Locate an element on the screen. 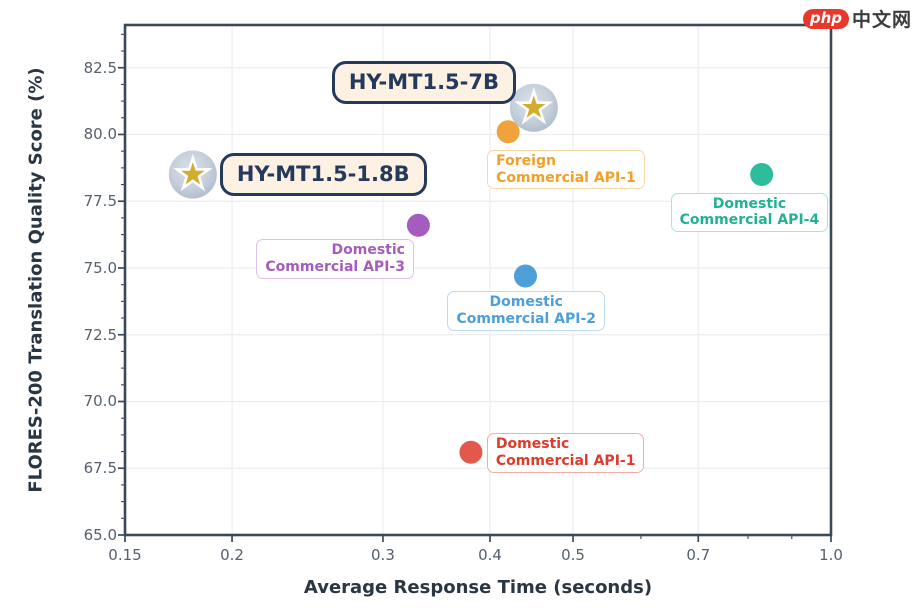 The image size is (915, 615). star-icon-hy-mt1-5-1-8b is located at coordinates (193, 172).